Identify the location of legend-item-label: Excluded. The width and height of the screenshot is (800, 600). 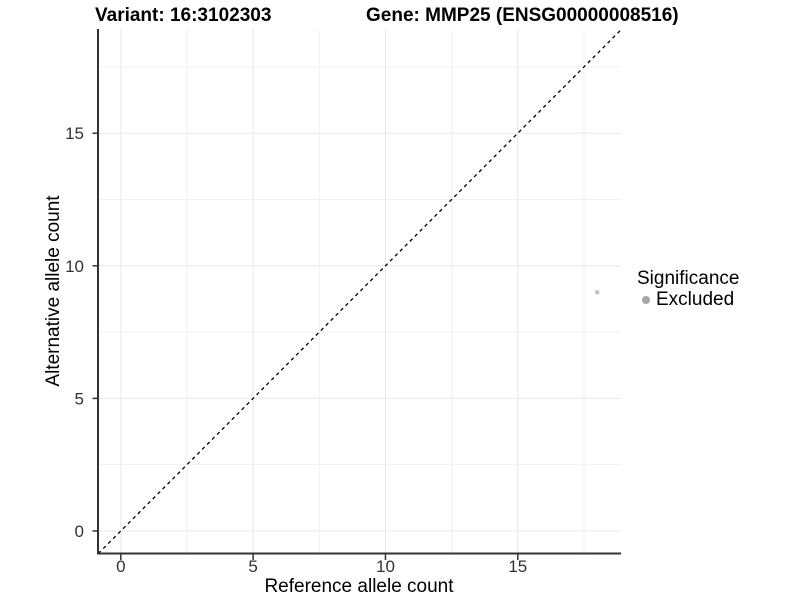
(695, 299).